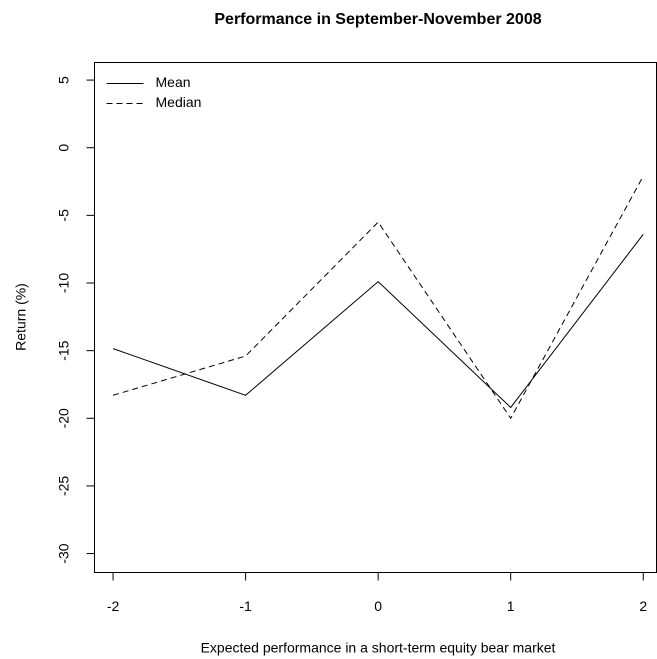 The image size is (657, 659). What do you see at coordinates (64, 350) in the screenshot?
I see `y-tick-label: -15` at bounding box center [64, 350].